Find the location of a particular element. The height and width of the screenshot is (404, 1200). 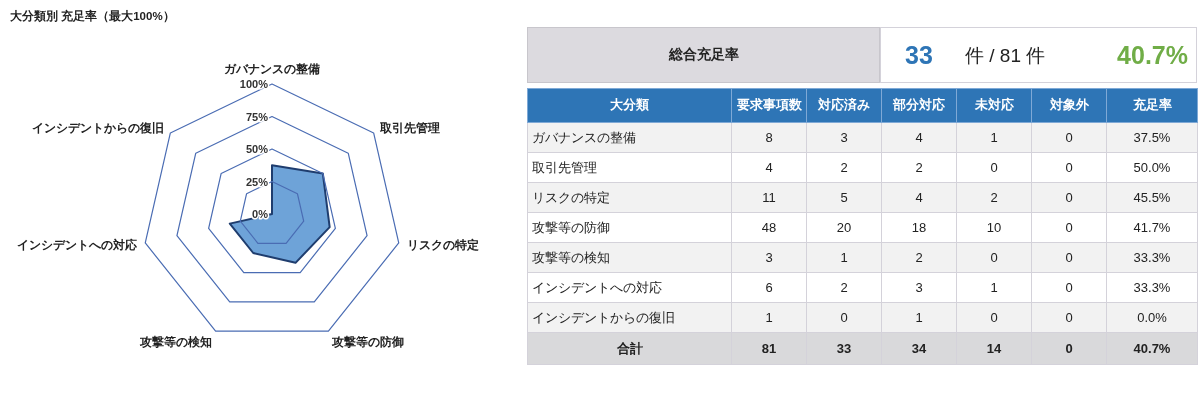

series-label: 部分対応 is located at coordinates (919, 105).